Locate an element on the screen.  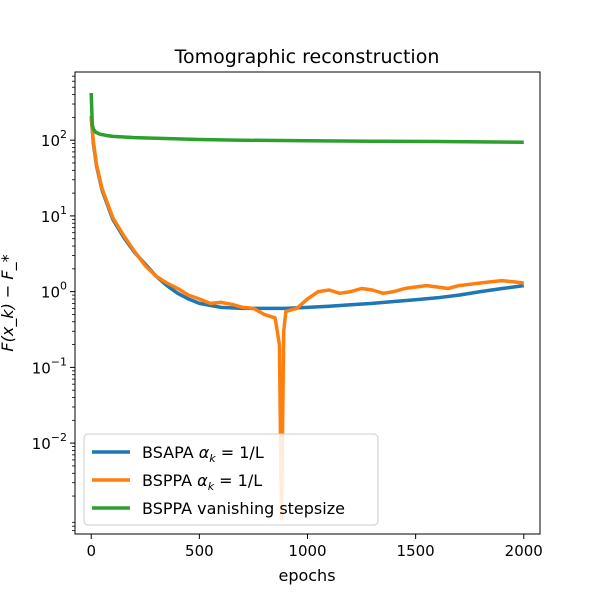
x-axis: 0 500 1000 1500 2000 is located at coordinates (314, 547).